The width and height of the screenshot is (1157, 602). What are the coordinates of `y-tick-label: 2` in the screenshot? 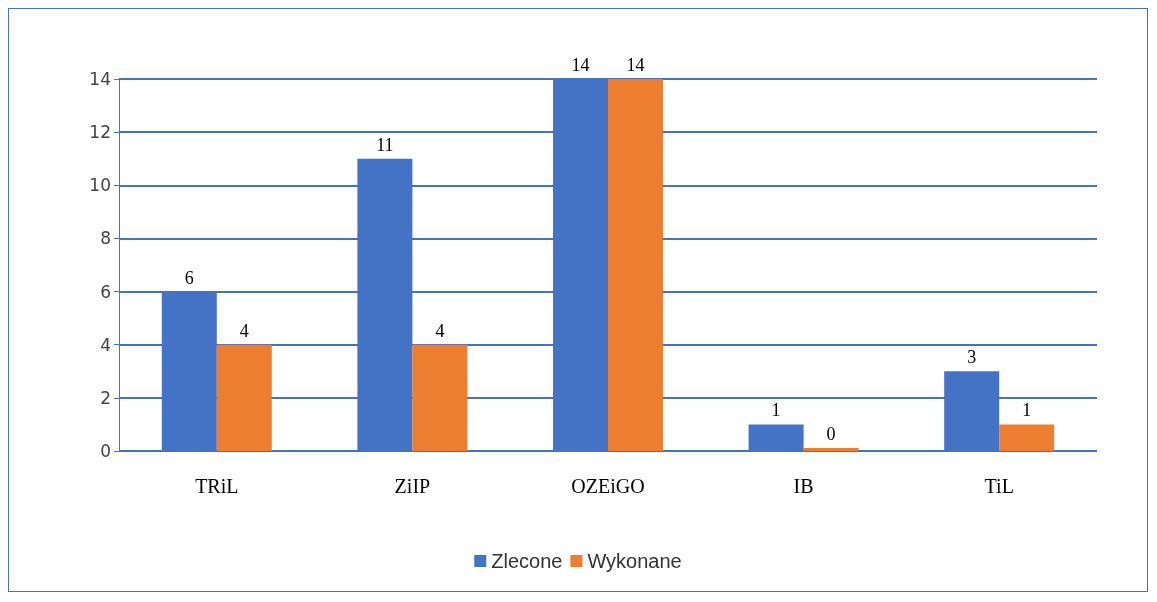 It's located at (105, 397).